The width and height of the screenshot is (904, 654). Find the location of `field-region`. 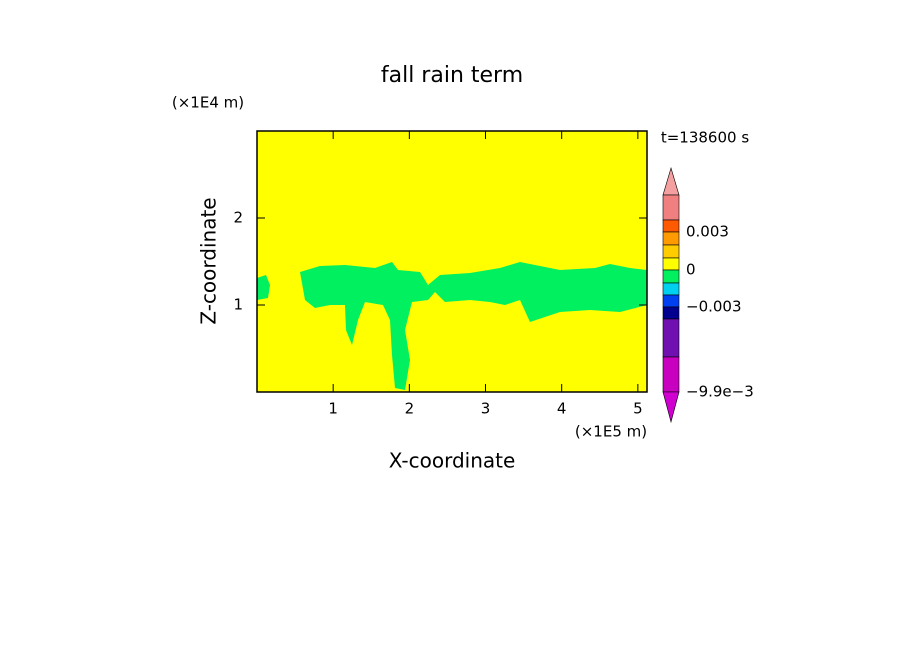

field-region is located at coordinates (452, 326).